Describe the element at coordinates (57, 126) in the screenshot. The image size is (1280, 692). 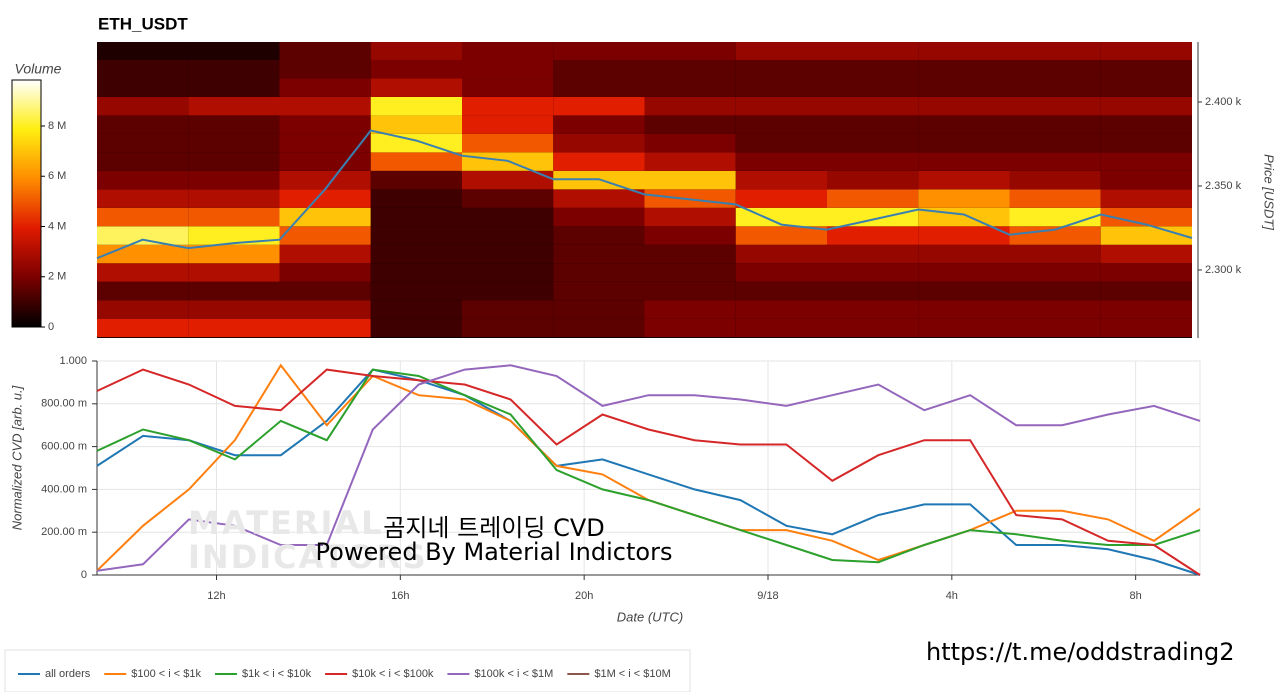
I see `colorbar-tick-label: 8 M` at that location.